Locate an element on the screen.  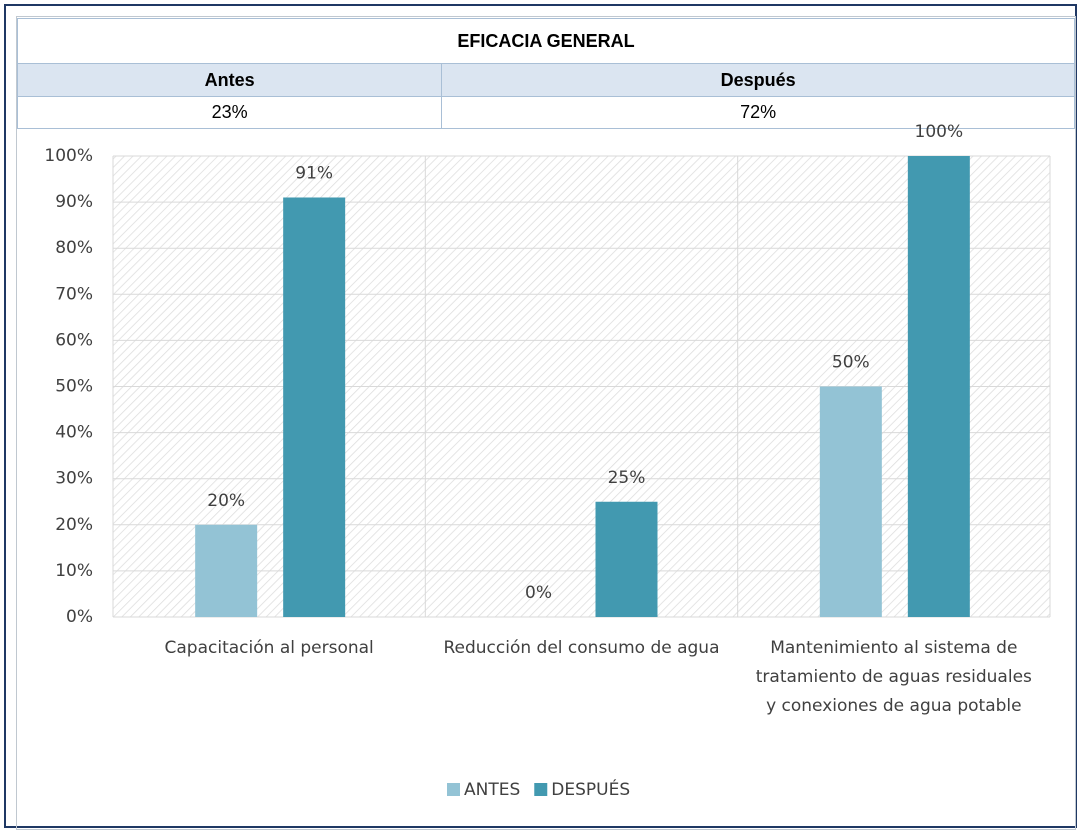
data-label: 91% is located at coordinates (314, 173).